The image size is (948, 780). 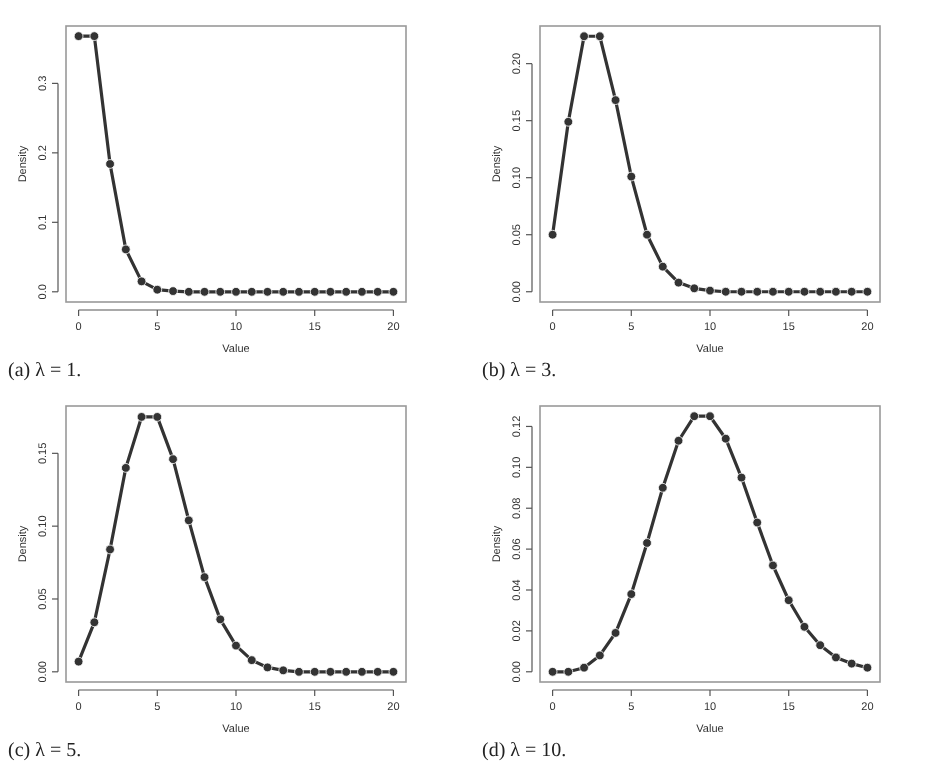 I want to click on text: (a) λ = 1., so click(x=45, y=371).